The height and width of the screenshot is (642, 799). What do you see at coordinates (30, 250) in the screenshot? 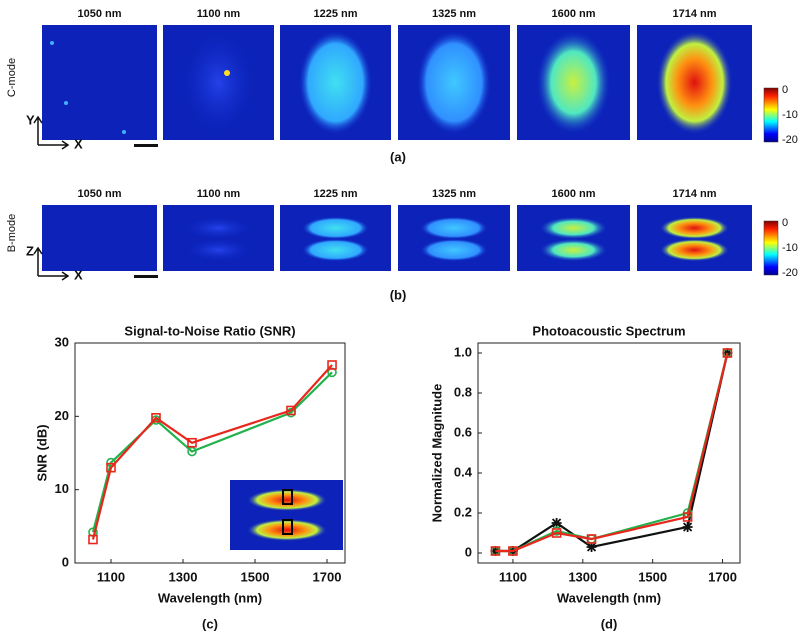
I see `axis-vertical-label: Z` at bounding box center [30, 250].